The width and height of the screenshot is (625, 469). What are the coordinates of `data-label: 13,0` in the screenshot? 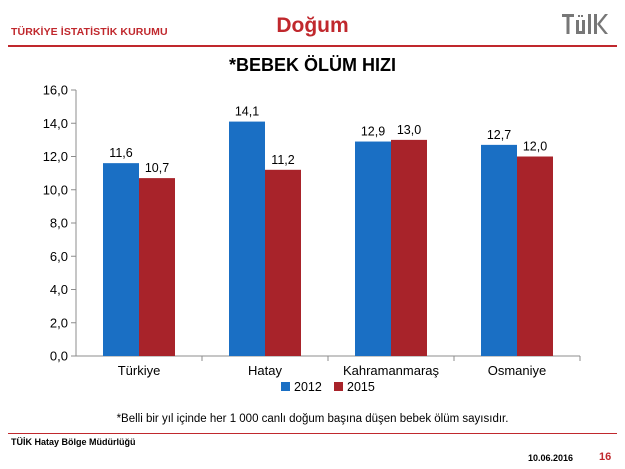 It's located at (409, 130).